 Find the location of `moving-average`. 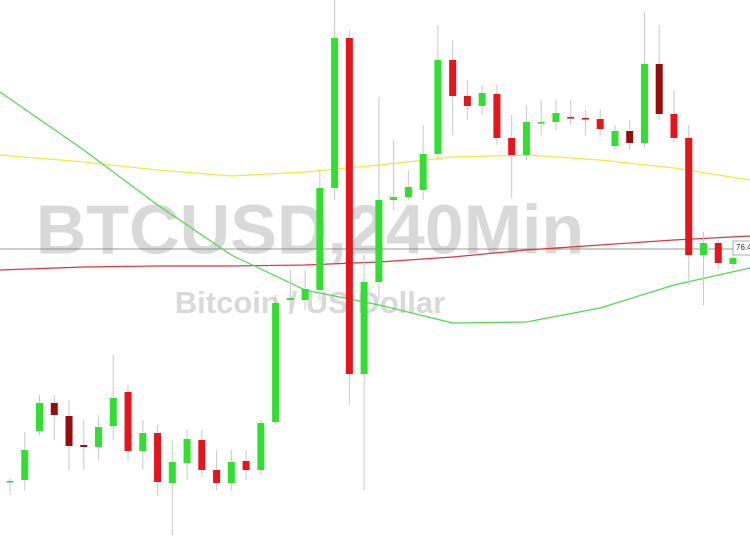

moving-average is located at coordinates (375, 167).